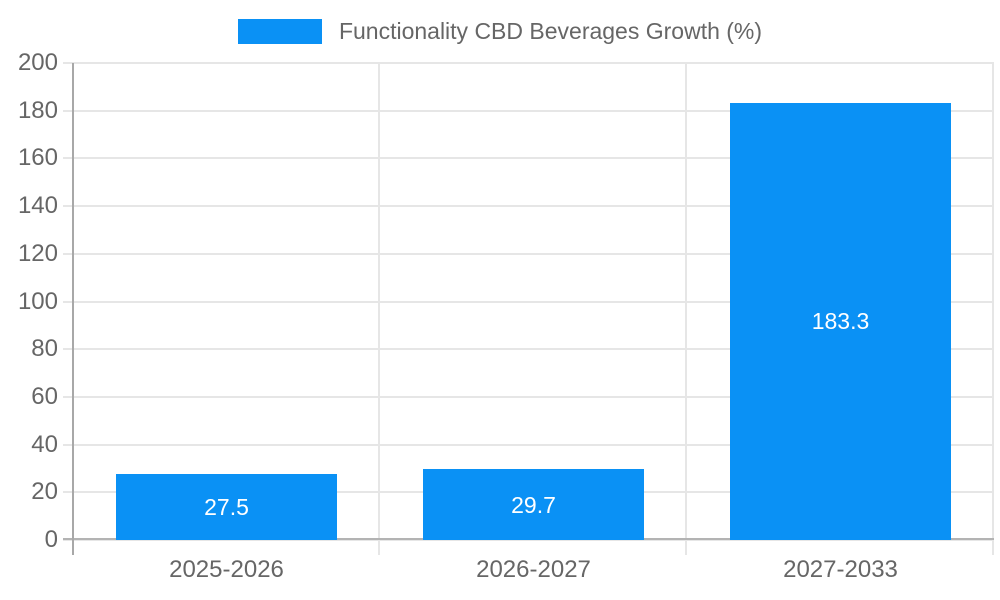 The image size is (1000, 600). I want to click on bar: 27.5, so click(226, 507).